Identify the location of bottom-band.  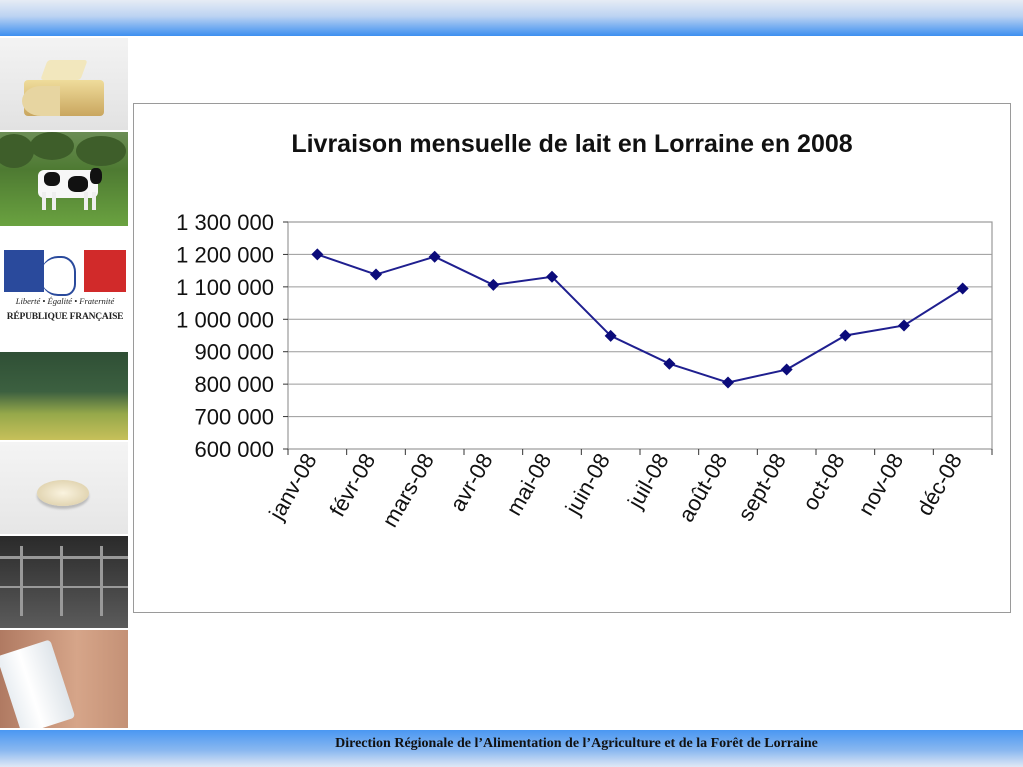
(511, 748).